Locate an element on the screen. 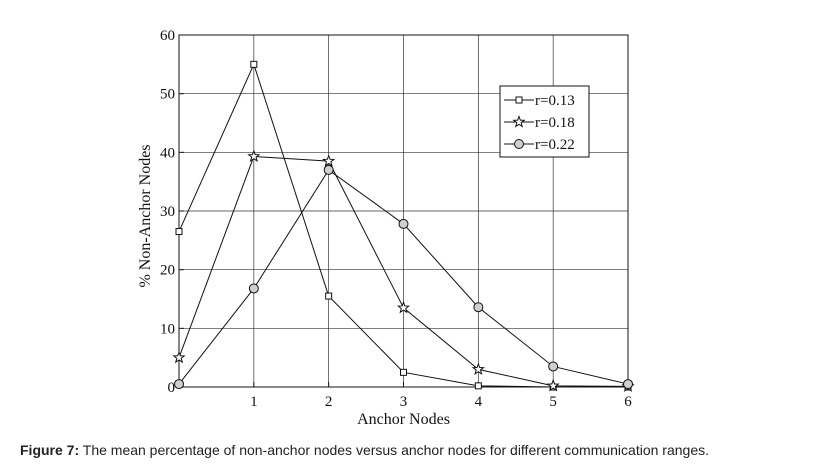  y-tick-label: 10 is located at coordinates (167, 329).